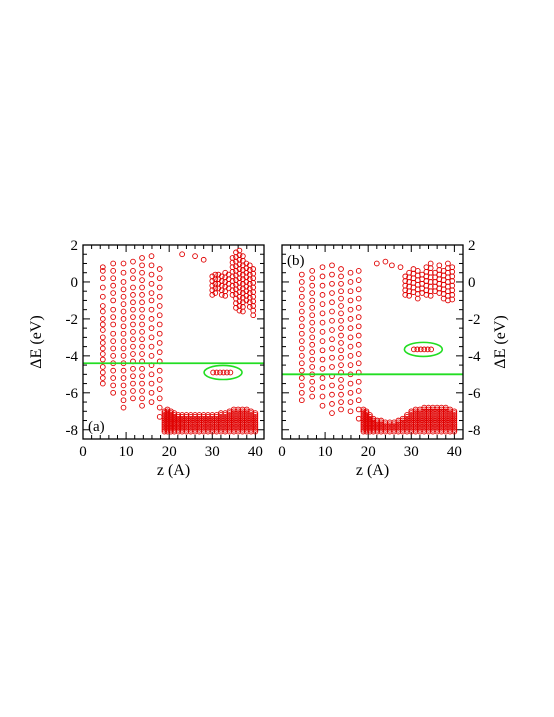 The height and width of the screenshot is (717, 554). What do you see at coordinates (212, 452) in the screenshot?
I see `x-tick-label: 30` at bounding box center [212, 452].